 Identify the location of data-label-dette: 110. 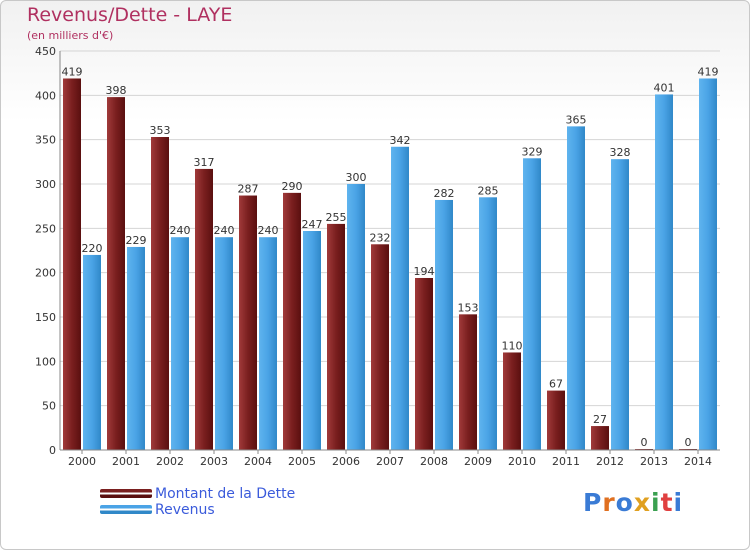
(512, 345).